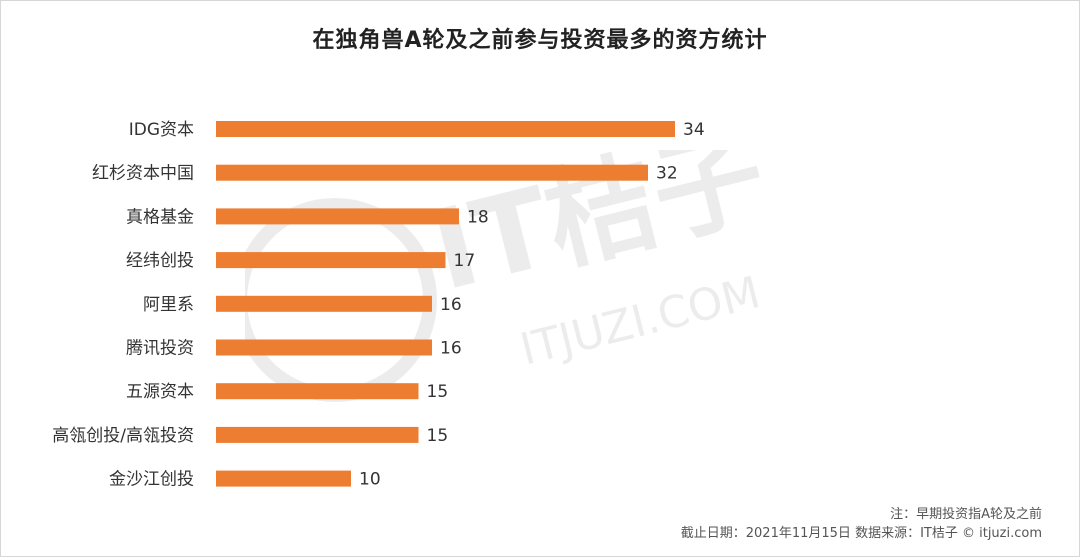 Image resolution: width=1080 pixels, height=557 pixels. I want to click on value-label: 10, so click(370, 480).